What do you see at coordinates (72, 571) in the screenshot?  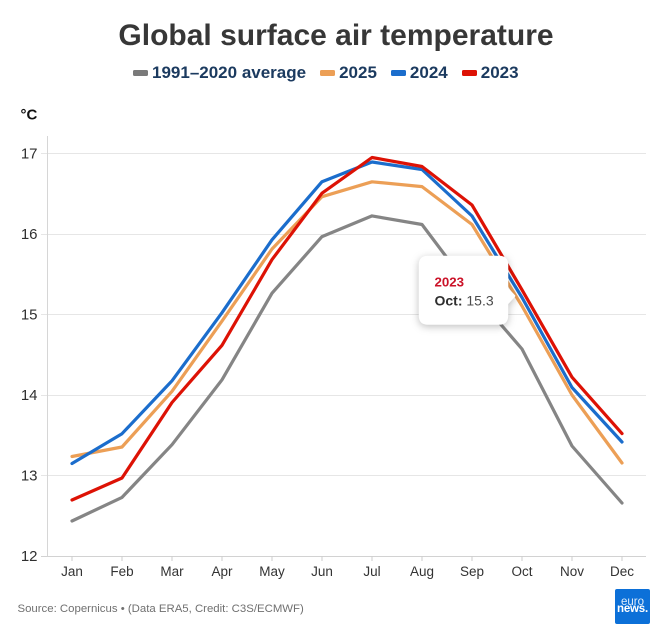 I see `svg-text: Jan` at bounding box center [72, 571].